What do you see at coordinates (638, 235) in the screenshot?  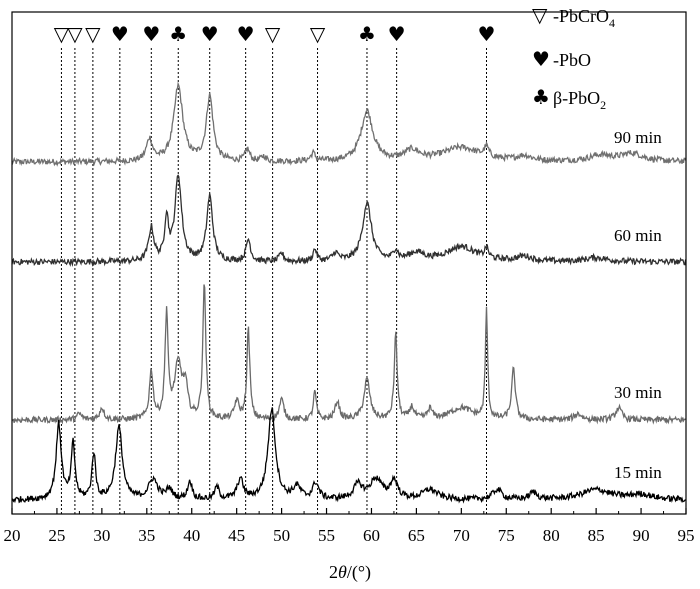 I see `series-label: 60 min` at bounding box center [638, 235].